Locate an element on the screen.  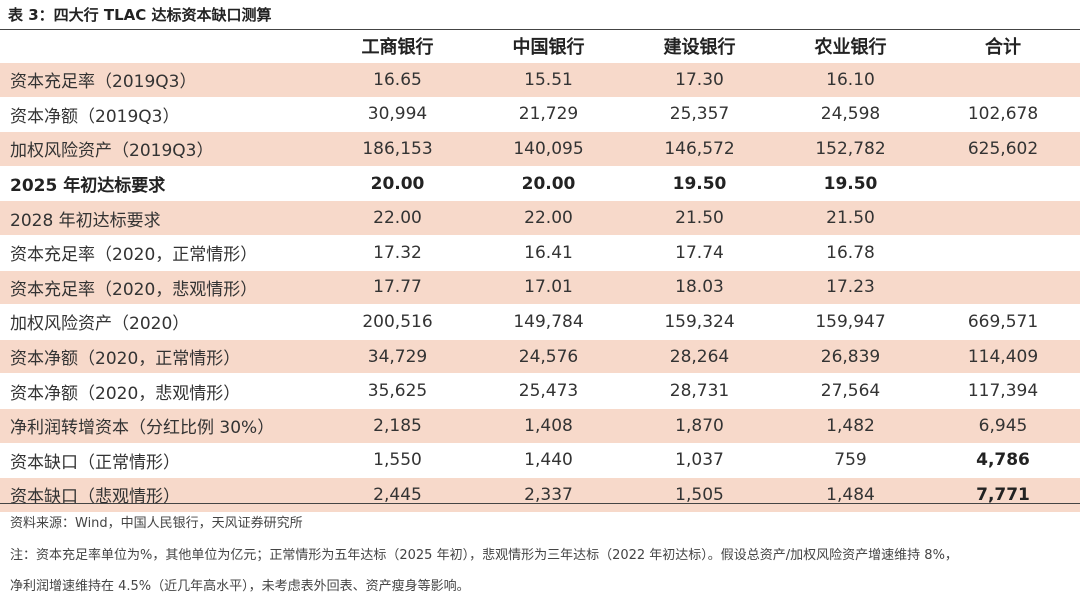
table-cell: 200,516 is located at coordinates (397, 322).